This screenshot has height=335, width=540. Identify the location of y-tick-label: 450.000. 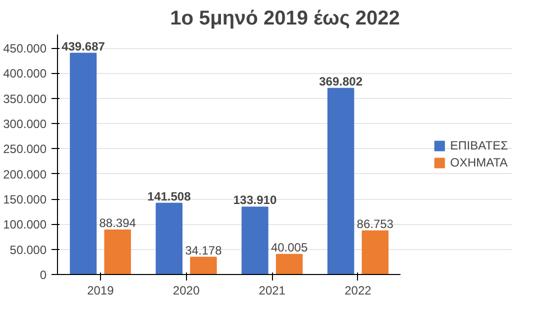
(25, 49).